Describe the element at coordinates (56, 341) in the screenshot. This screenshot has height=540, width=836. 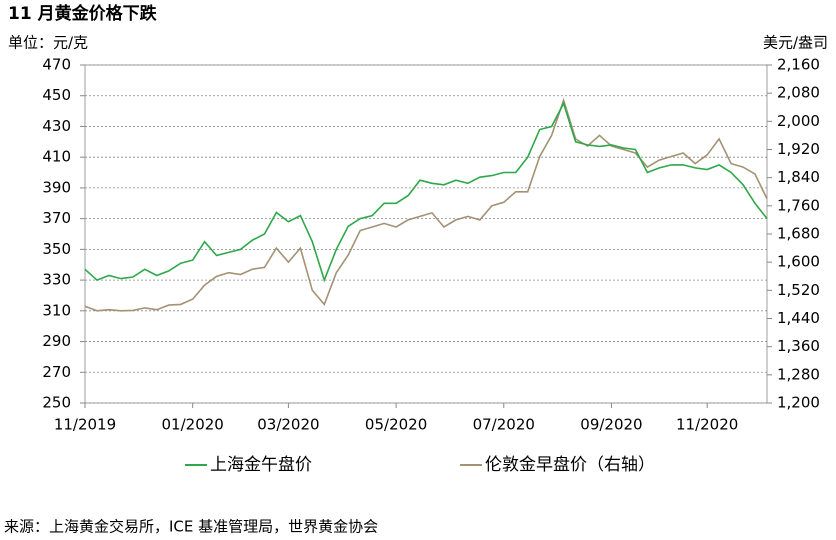
I see `y-tick-label: 290` at that location.